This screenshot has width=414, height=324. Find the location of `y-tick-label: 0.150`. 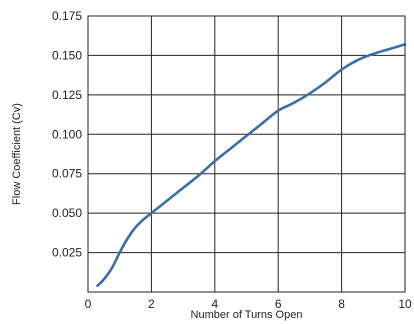

y-tick-label: 0.150 is located at coordinates (67, 55).